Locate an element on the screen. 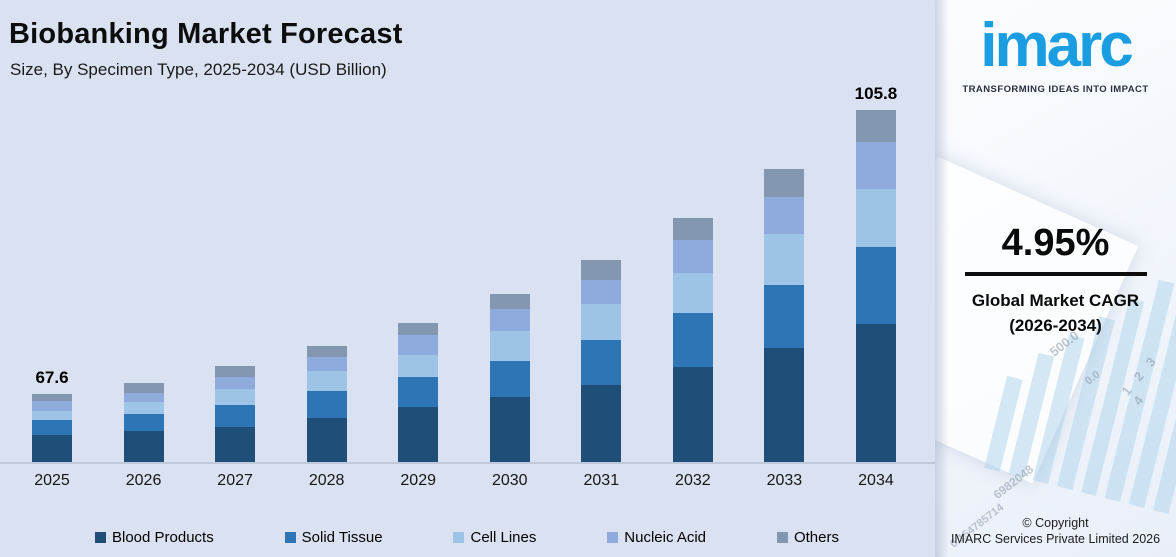 The image size is (1176, 557). data-label-2034: 105.8 is located at coordinates (876, 93).